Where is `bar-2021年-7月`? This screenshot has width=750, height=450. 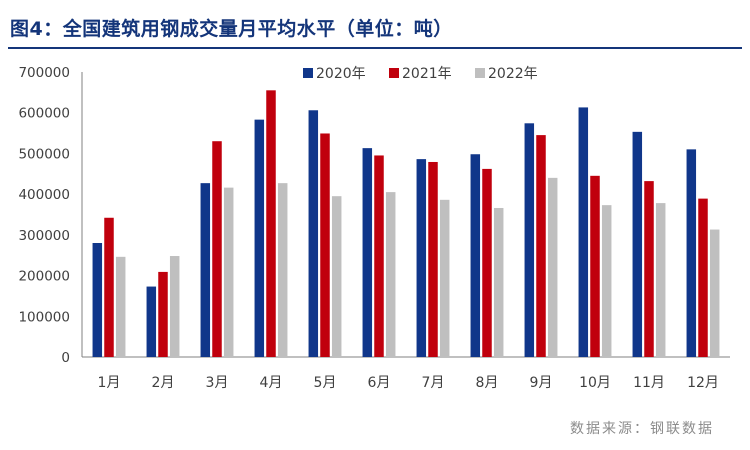
bar-2021年-7月 is located at coordinates (433, 259).